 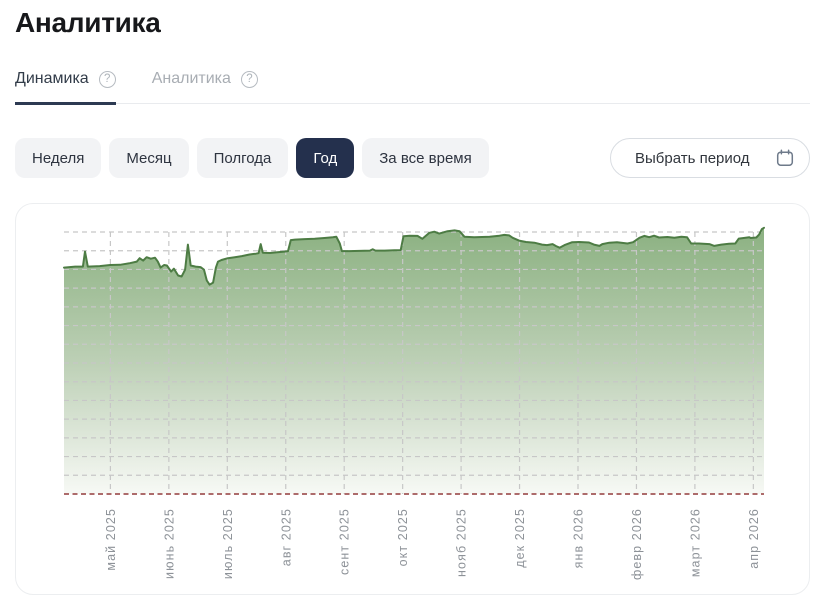 I want to click on x-axis-label: июнь 2025, so click(x=169, y=543).